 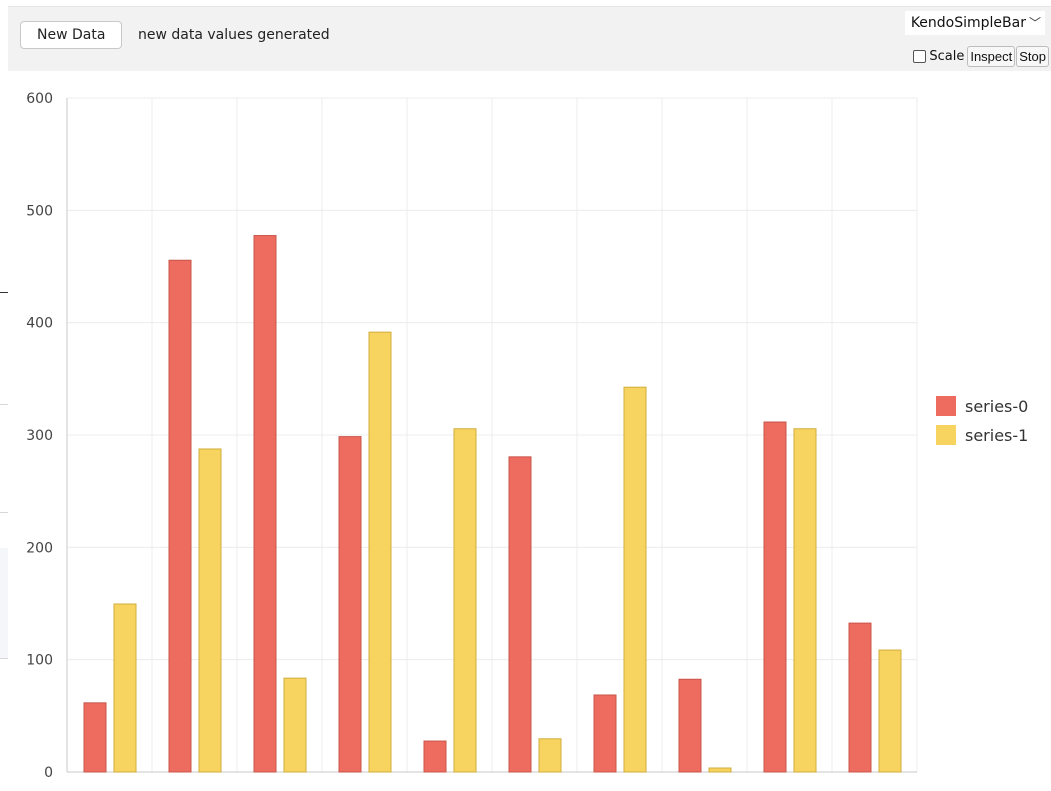 What do you see at coordinates (39, 99) in the screenshot?
I see `y-tick-label: 600` at bounding box center [39, 99].